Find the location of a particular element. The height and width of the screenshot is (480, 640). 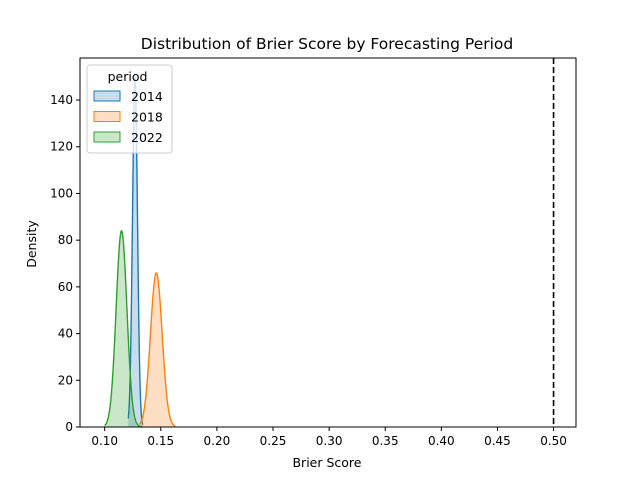

x-tick-label: 0.15 is located at coordinates (160, 441).